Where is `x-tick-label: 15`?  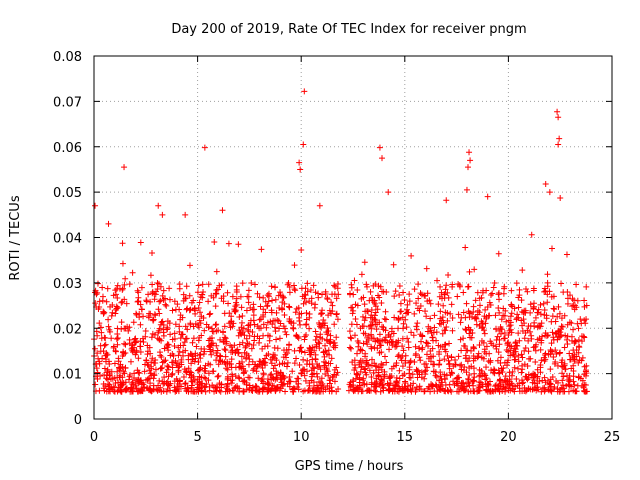 x-tick-label: 15 is located at coordinates (405, 437).